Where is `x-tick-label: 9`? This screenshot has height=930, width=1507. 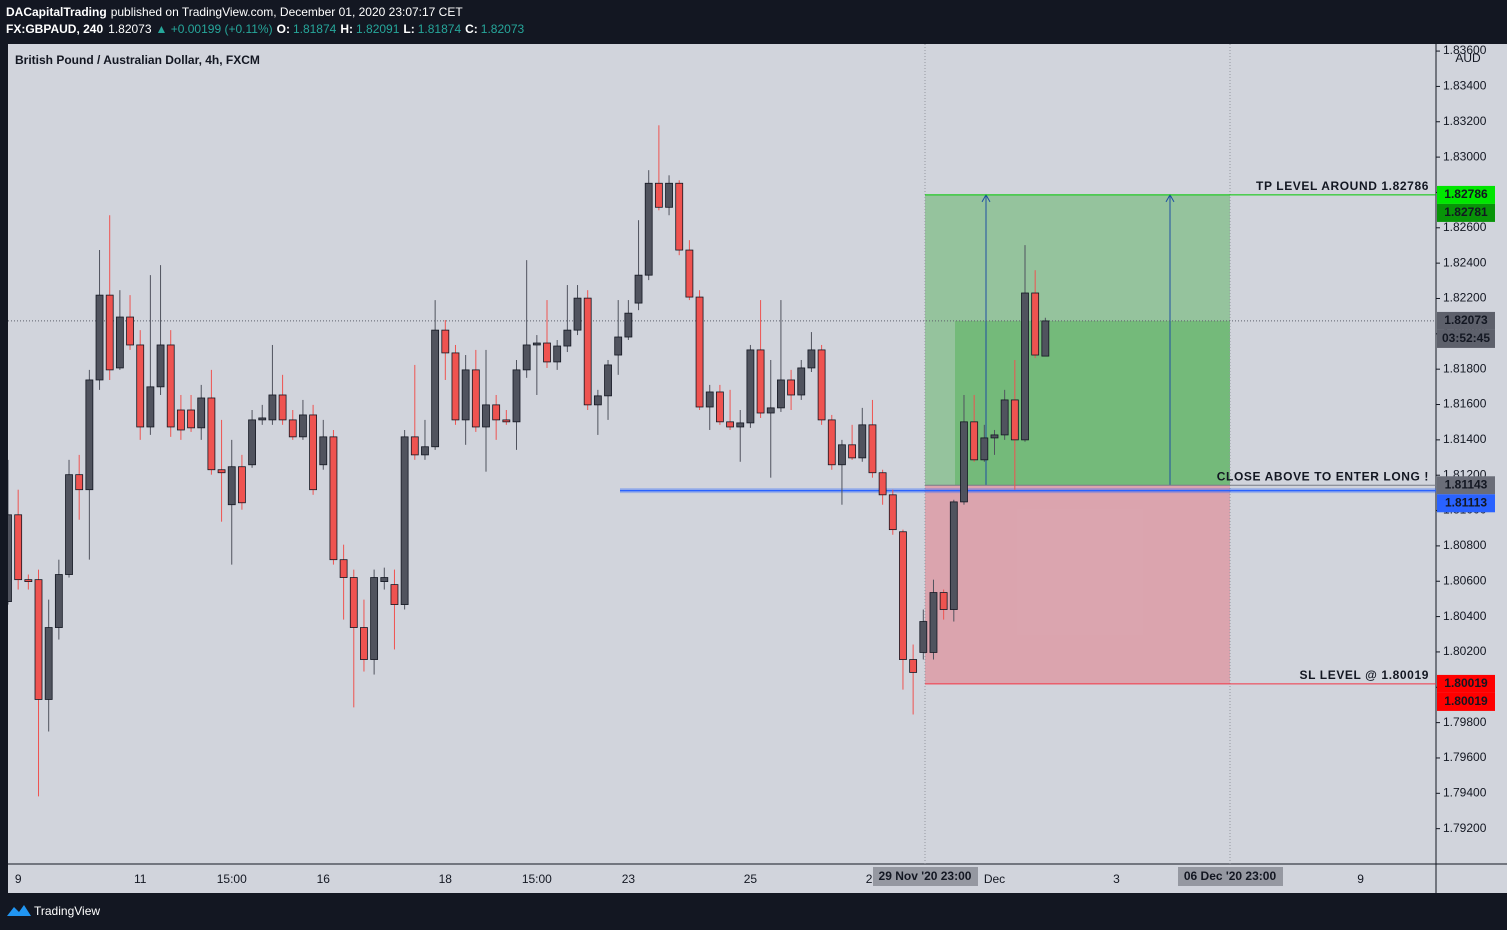 x-tick-label: 9 is located at coordinates (1360, 879).